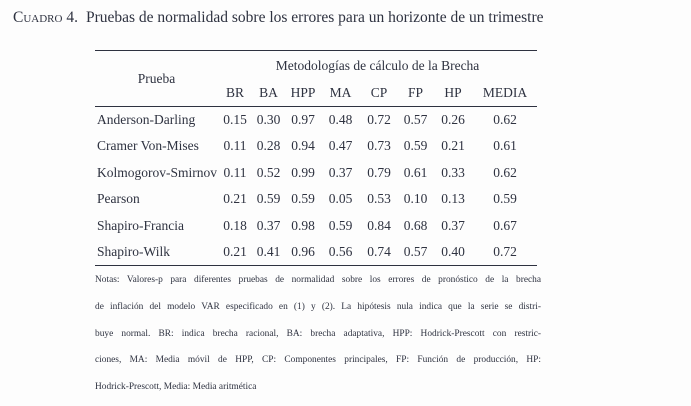  Describe the element at coordinates (377, 65) in the screenshot. I see `group-header-metodologias: Metodologías de cálculo de la Brecha` at that location.